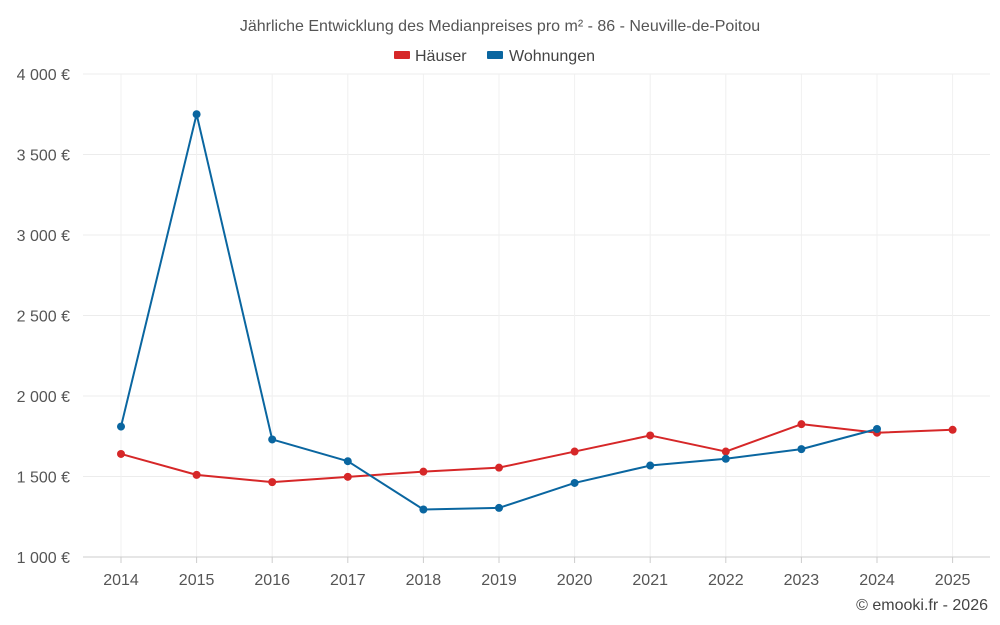 Image resolution: width=1000 pixels, height=625 pixels. I want to click on y-tick-label: 1 000 €, so click(43, 558).